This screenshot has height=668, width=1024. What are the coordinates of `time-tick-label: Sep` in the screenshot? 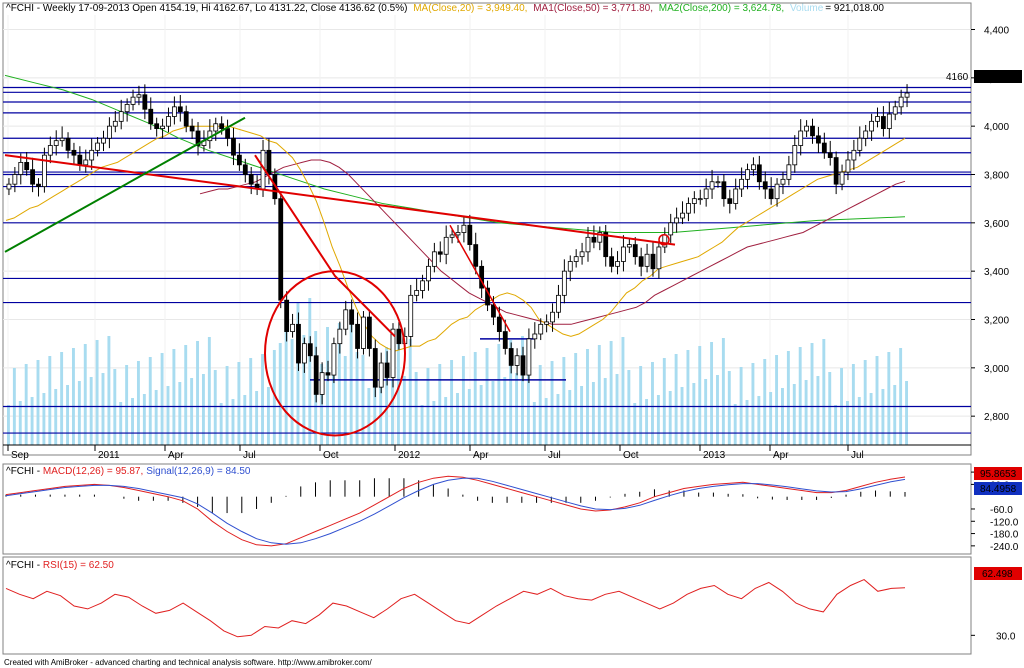 It's located at (20, 455).